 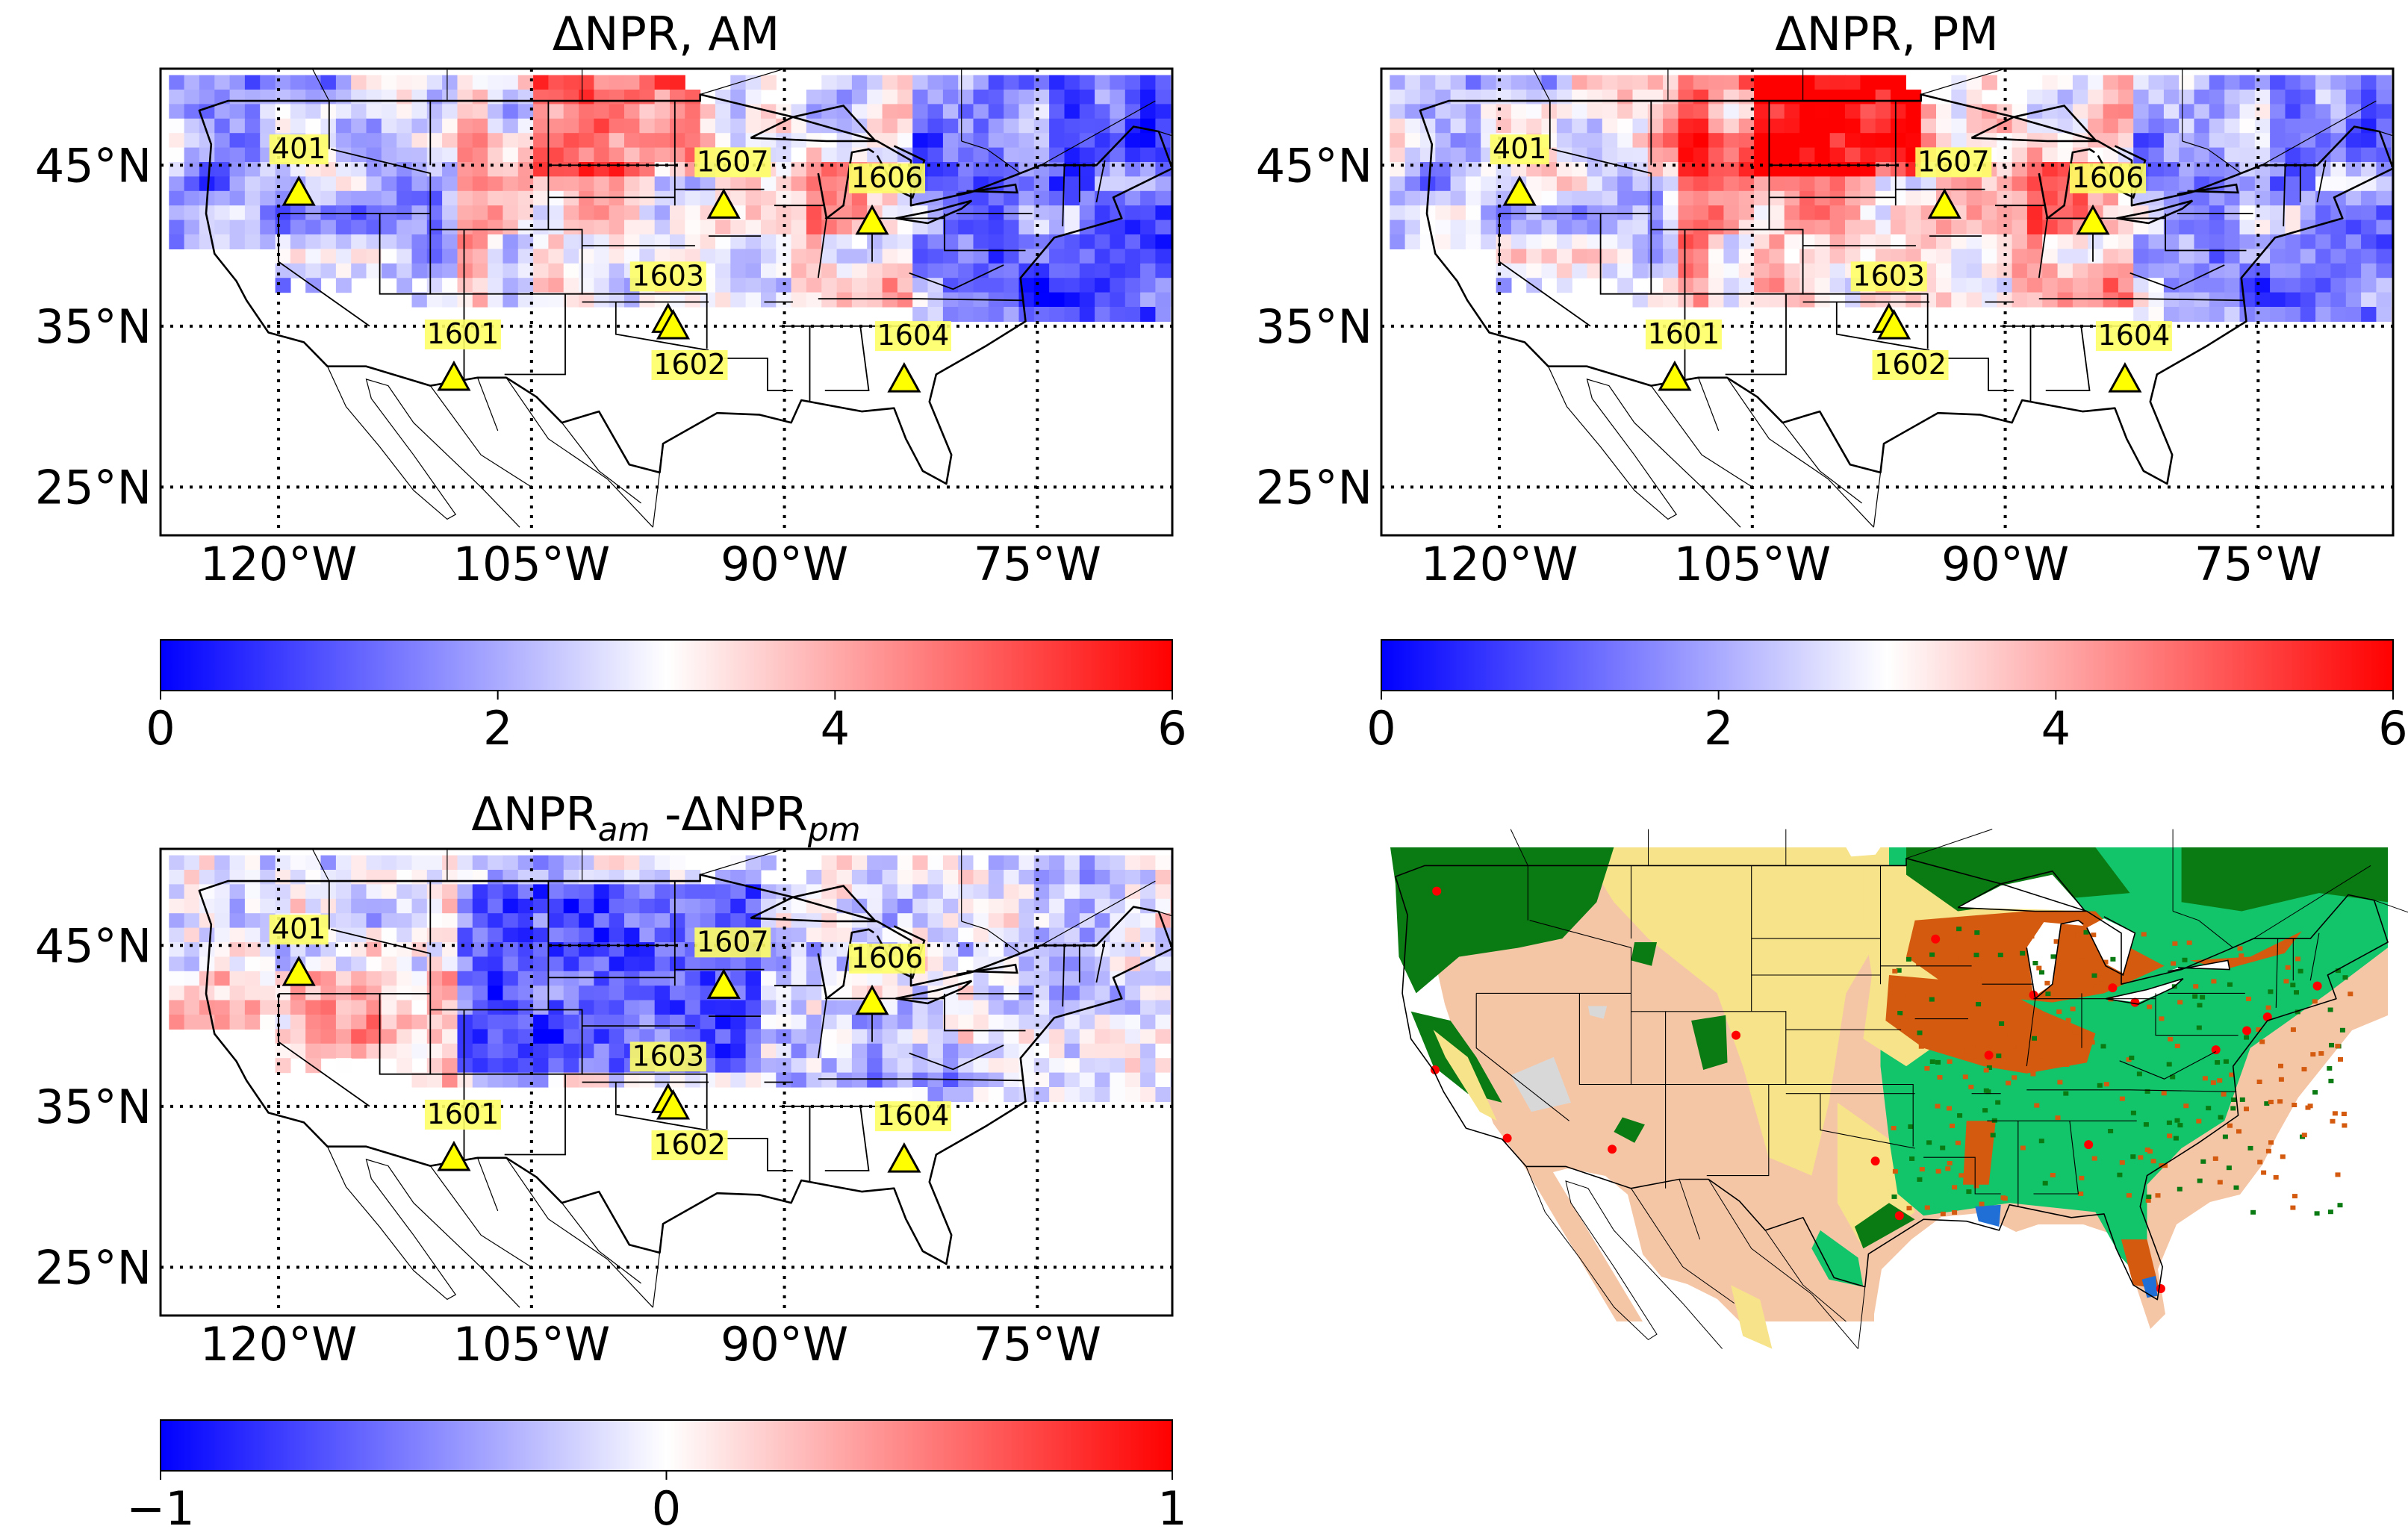 I want to click on panel-am-site-1601: 1601, so click(x=462, y=354).